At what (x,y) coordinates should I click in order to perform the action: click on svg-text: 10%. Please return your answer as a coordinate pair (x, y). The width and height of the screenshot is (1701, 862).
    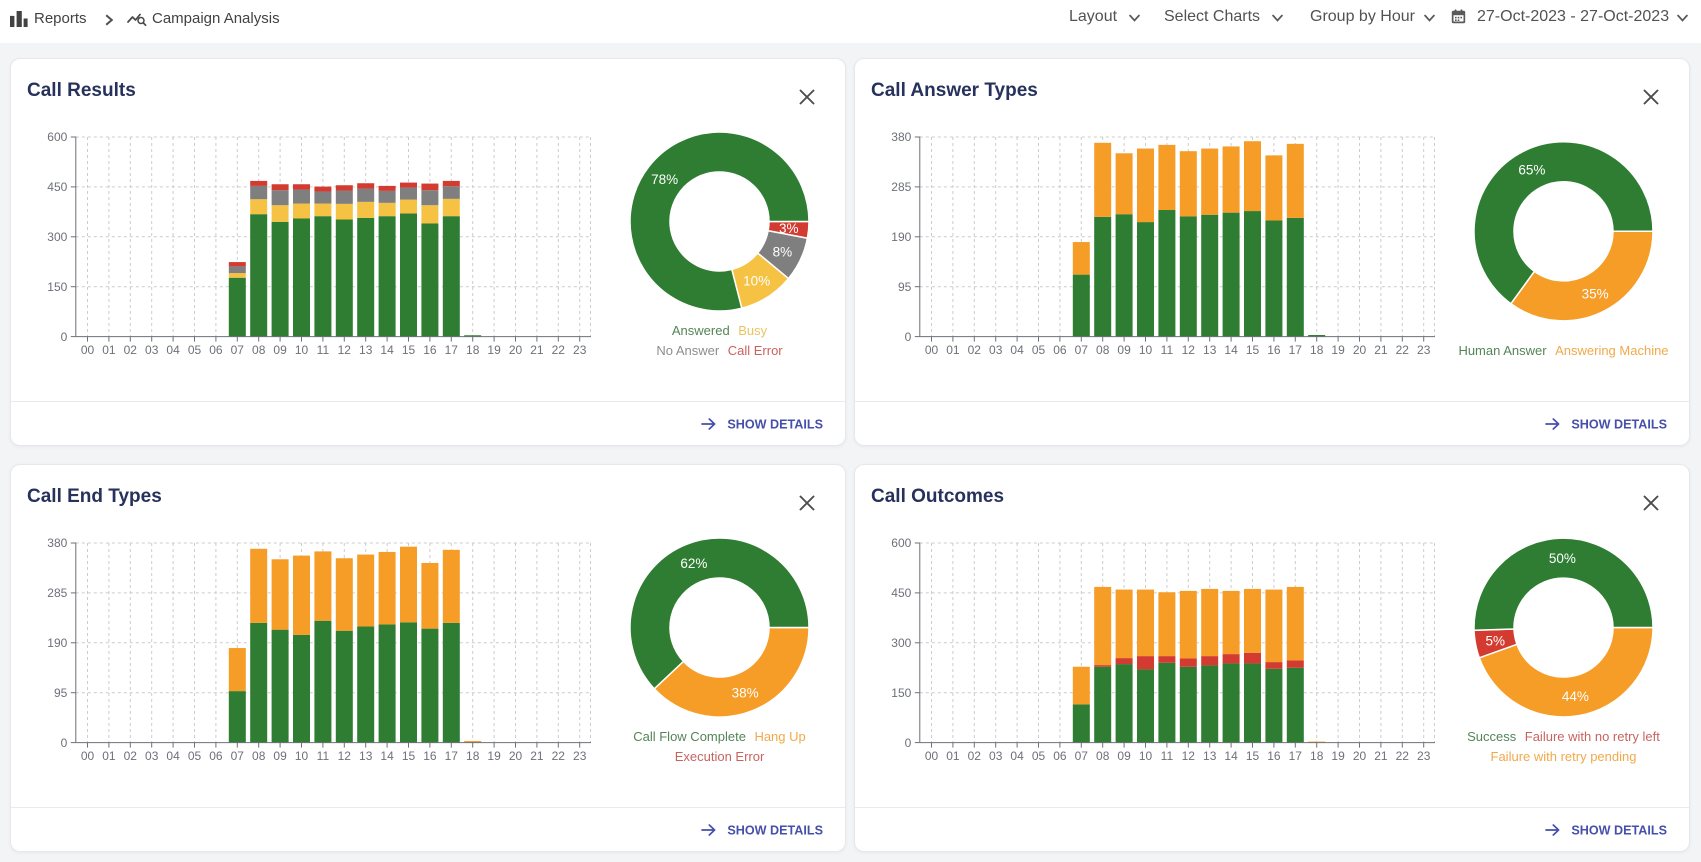
    Looking at the image, I should click on (756, 280).